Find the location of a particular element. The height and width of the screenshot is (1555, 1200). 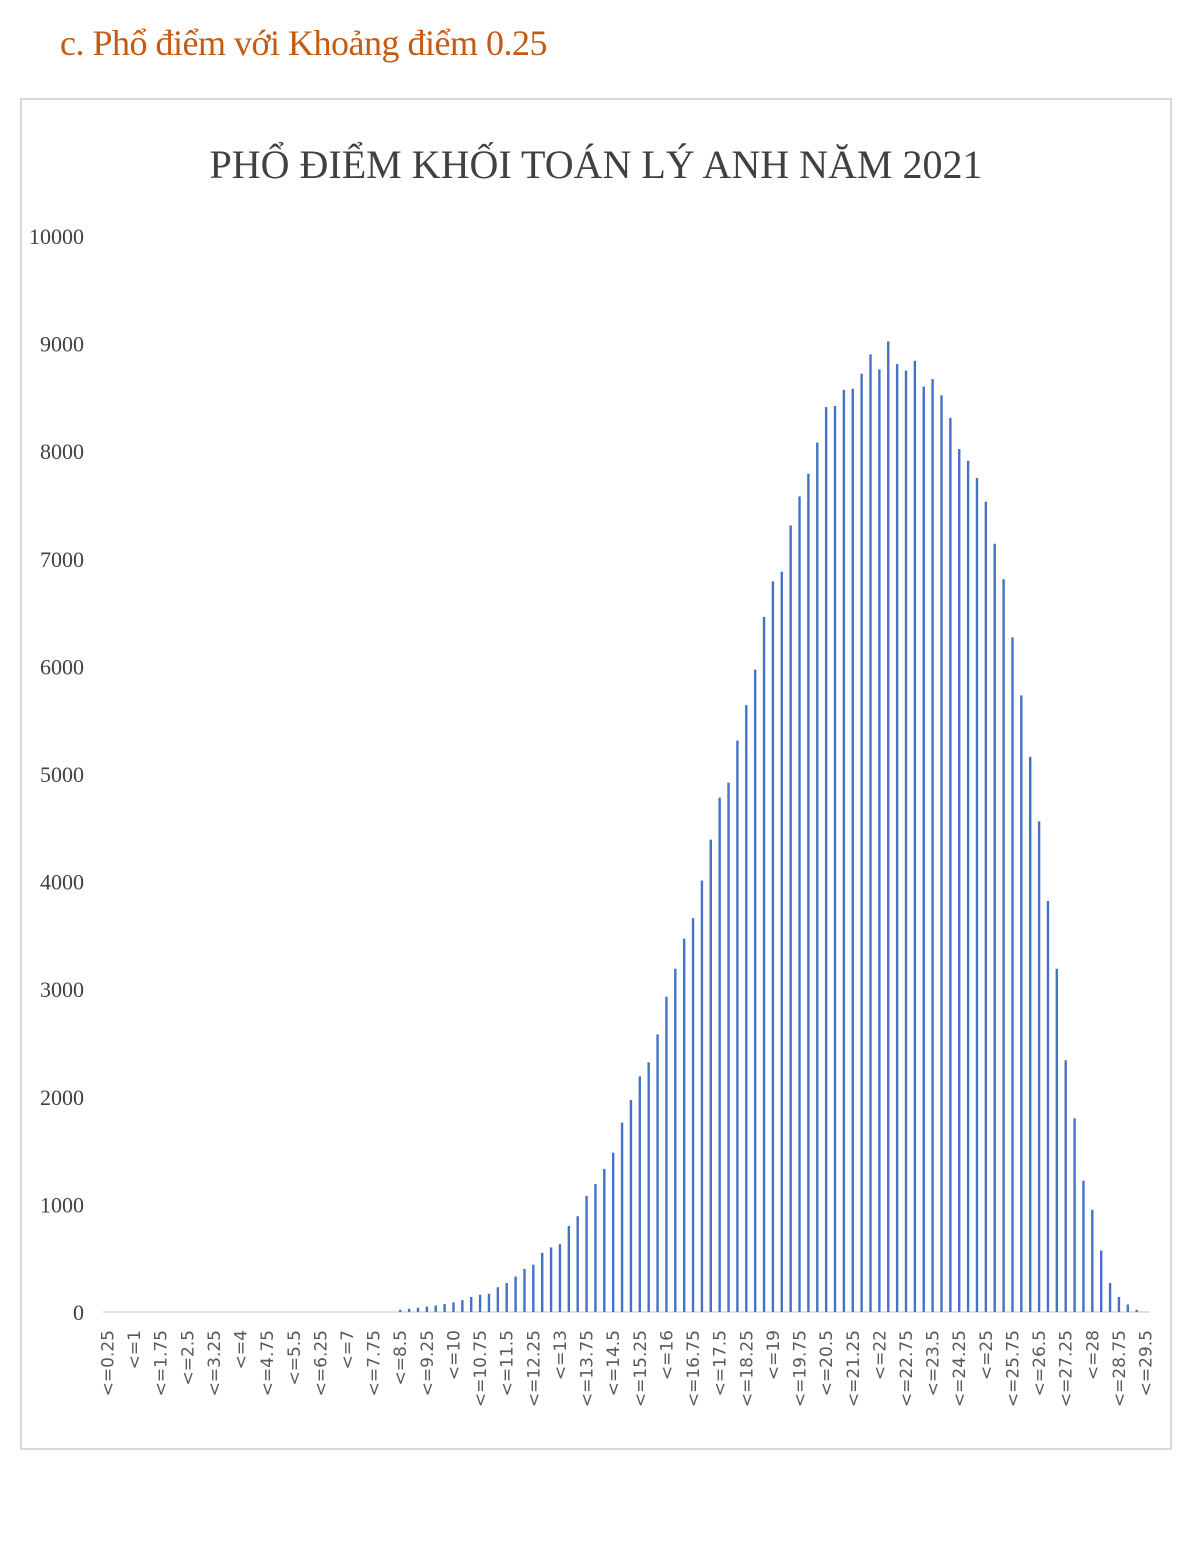

y-tick-label: 4000 is located at coordinates (62, 882).